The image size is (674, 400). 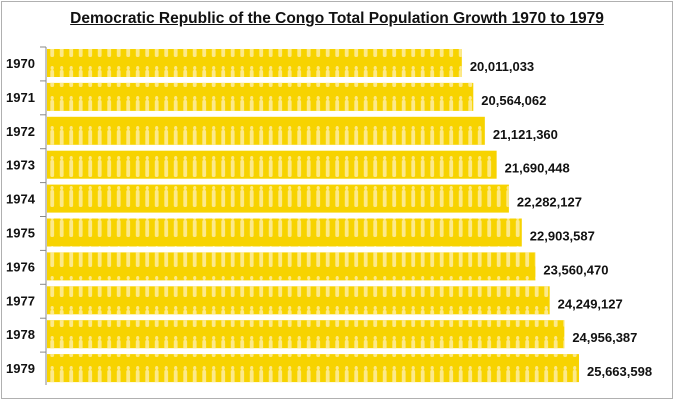 What do you see at coordinates (20, 368) in the screenshot?
I see `category-label-1979: 1979` at bounding box center [20, 368].